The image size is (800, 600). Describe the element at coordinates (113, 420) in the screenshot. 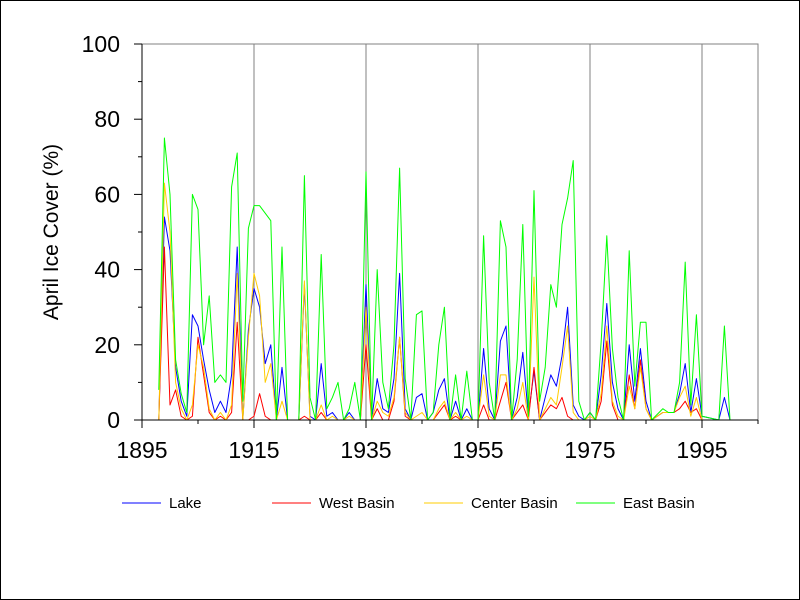

I see `y-tick-label: 0` at that location.